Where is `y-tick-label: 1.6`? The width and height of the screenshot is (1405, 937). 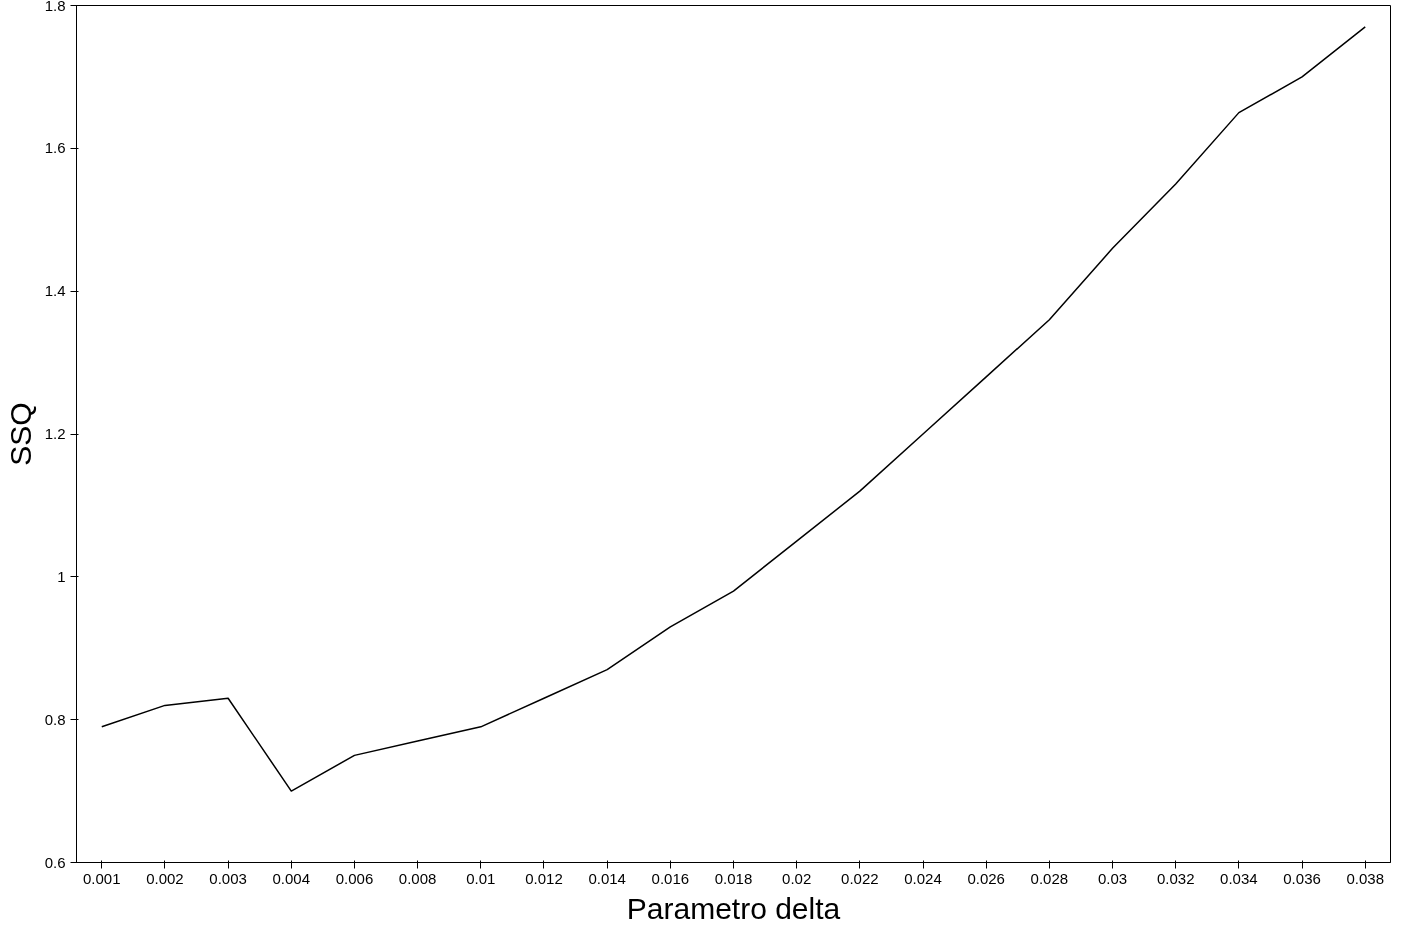
y-tick-label: 1.6 is located at coordinates (55, 148).